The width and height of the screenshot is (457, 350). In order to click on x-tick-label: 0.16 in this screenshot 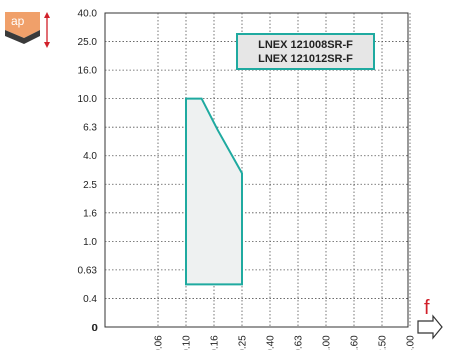, I will do `click(215, 342)`.